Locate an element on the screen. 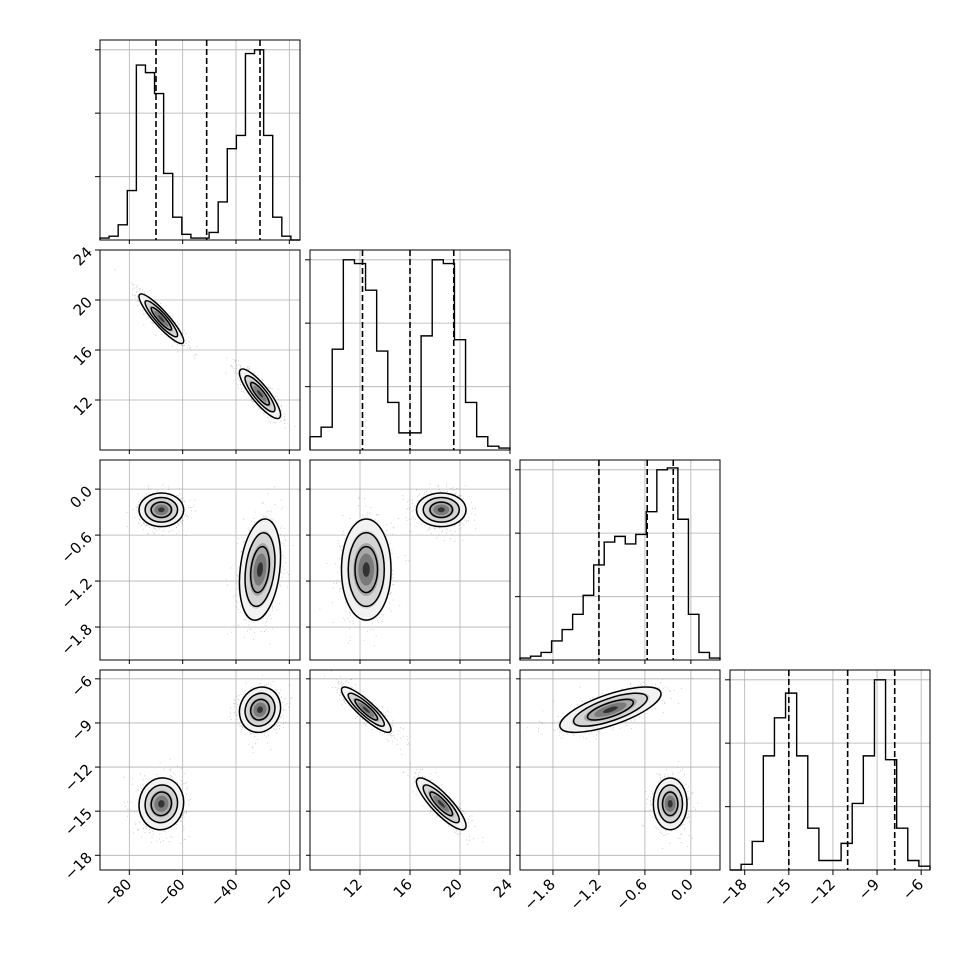 The image size is (970, 970). y-tick-label-4-0: −18 is located at coordinates (78, 866).